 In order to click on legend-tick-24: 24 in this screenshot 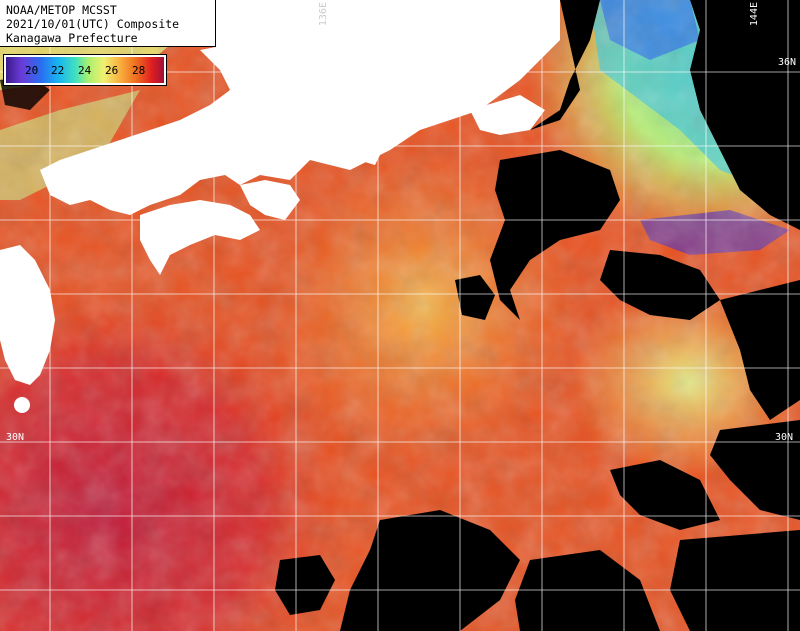, I will do `click(85, 70)`.